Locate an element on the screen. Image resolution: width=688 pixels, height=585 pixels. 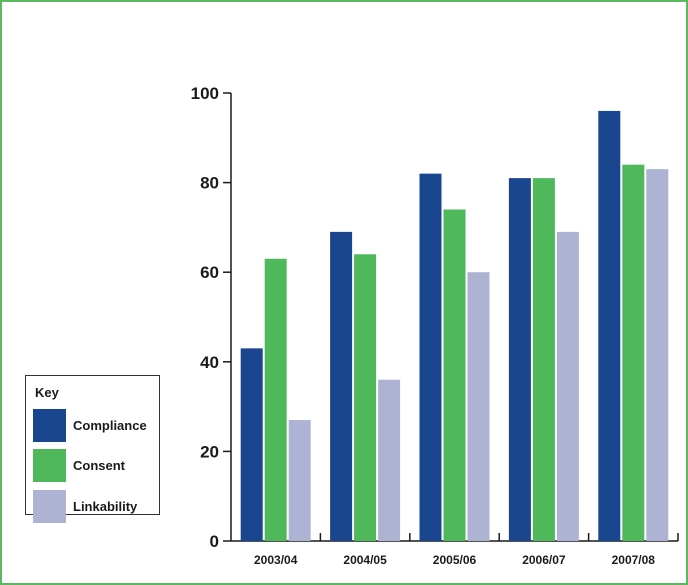
y-tick-label: 80 is located at coordinates (209, 183).